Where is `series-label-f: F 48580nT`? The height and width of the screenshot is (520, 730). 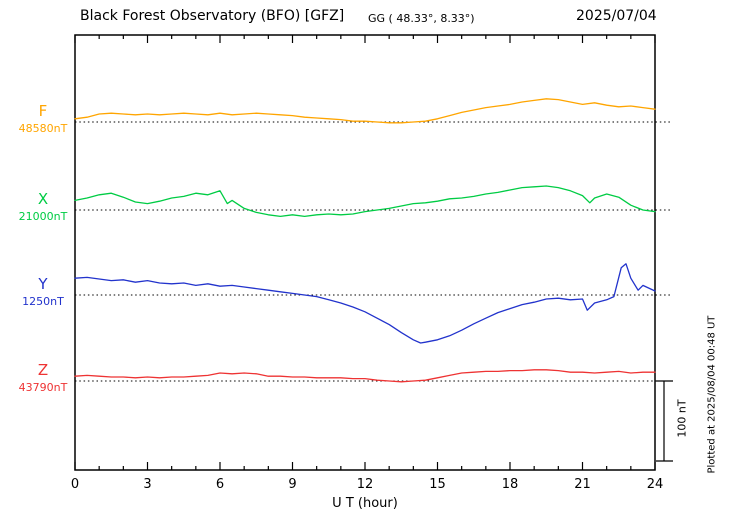 series-label-f: F 48580nT is located at coordinates (43, 119).